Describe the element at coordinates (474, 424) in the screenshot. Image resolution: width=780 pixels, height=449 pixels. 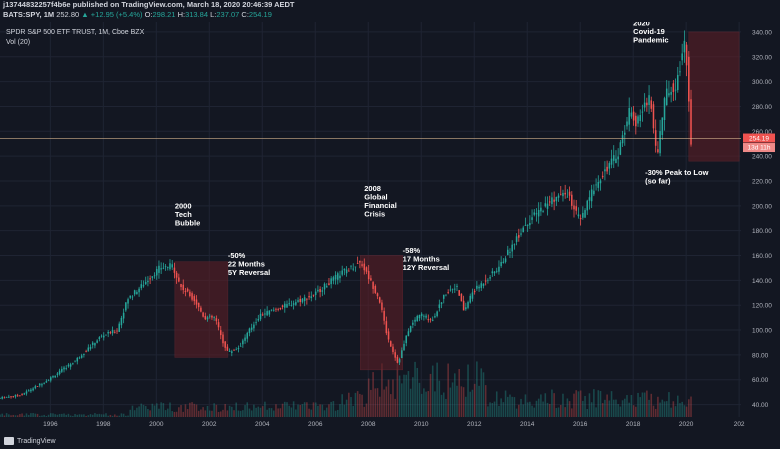
I see `x-tick-label: 2012` at that location.